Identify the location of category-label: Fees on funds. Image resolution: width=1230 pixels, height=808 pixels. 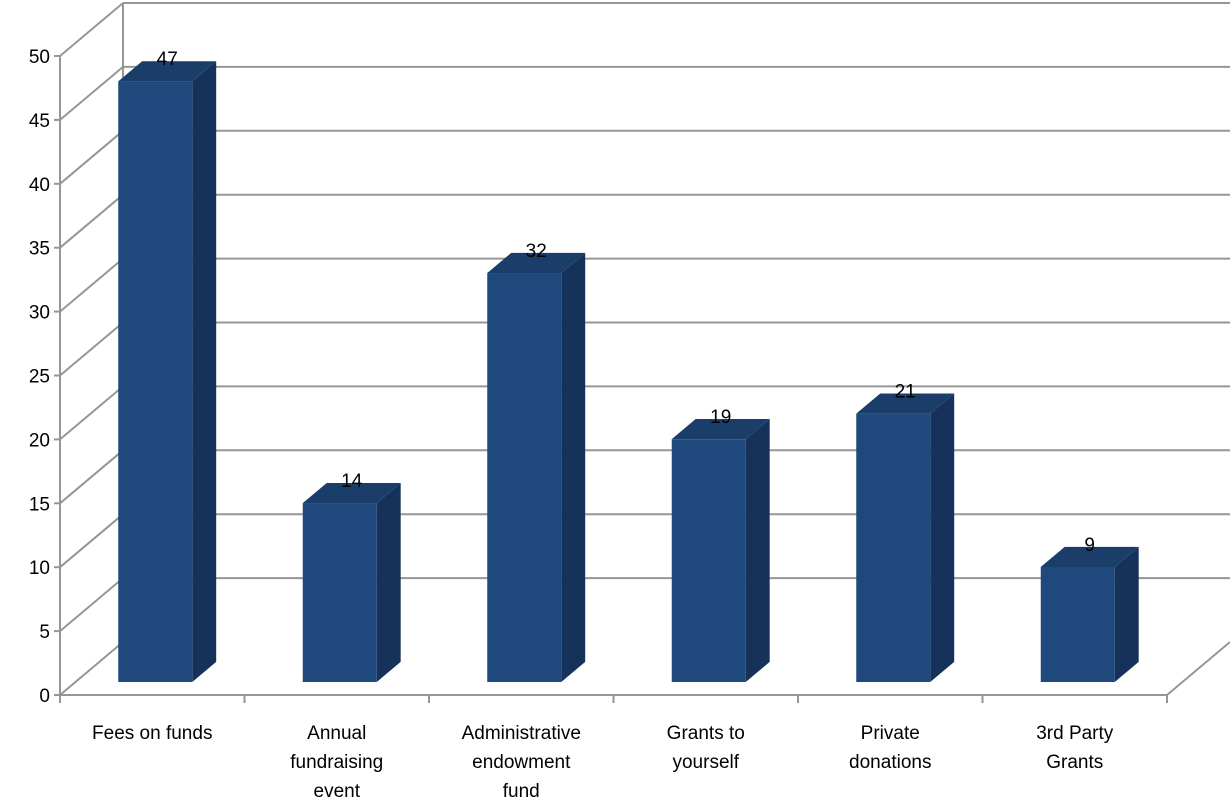
(152, 733).